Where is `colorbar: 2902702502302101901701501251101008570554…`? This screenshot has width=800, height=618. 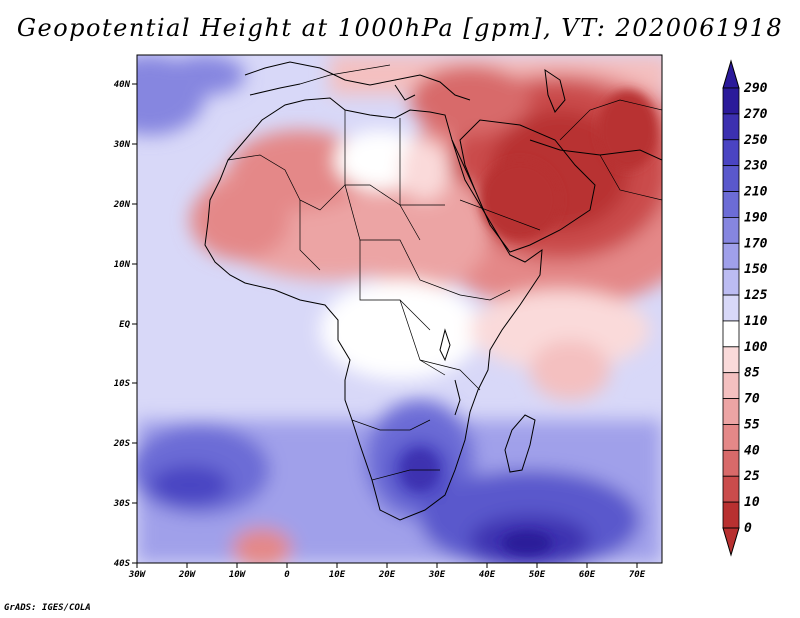 colorbar: 2902702502302101901701501251101008570554… is located at coordinates (745, 308).